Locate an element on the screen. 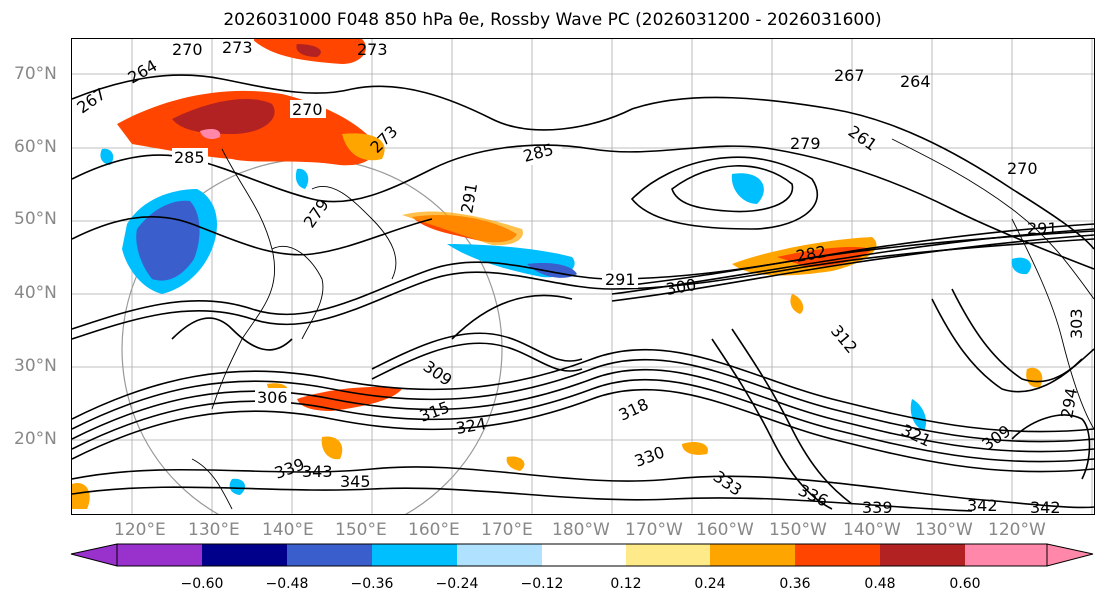 Image resolution: width=1105 pixels, height=606 pixels. contour-label: 324 is located at coordinates (470, 426).